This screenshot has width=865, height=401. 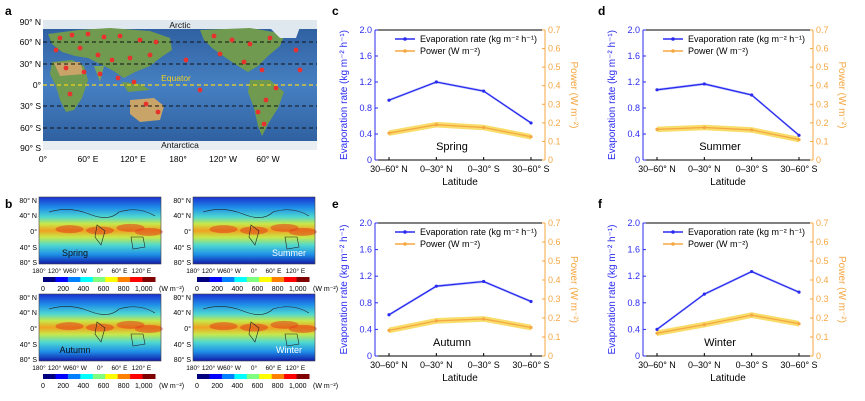 What do you see at coordinates (554, 141) in the screenshot?
I see `right-tick-label: 0.1` at bounding box center [554, 141].